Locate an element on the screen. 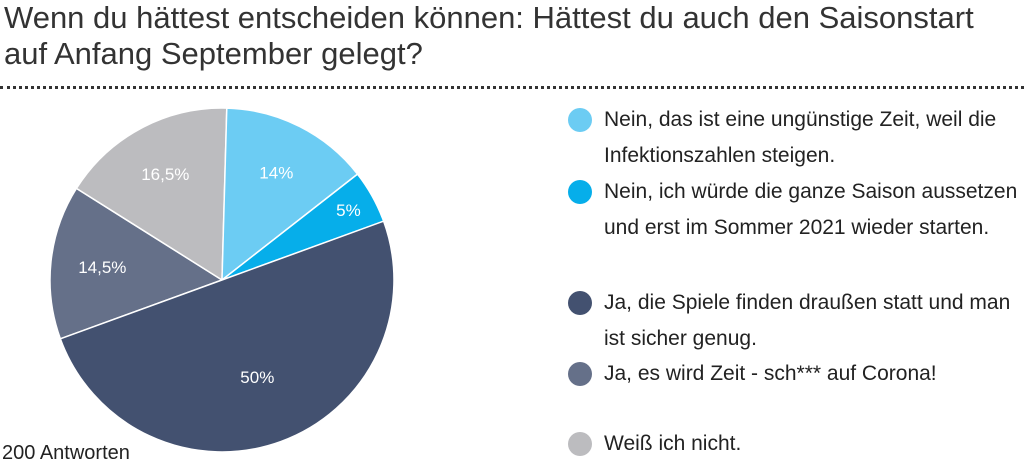  legend-item: Ja, es wird Zeit - sch*** auf Corona! is located at coordinates (793, 375).